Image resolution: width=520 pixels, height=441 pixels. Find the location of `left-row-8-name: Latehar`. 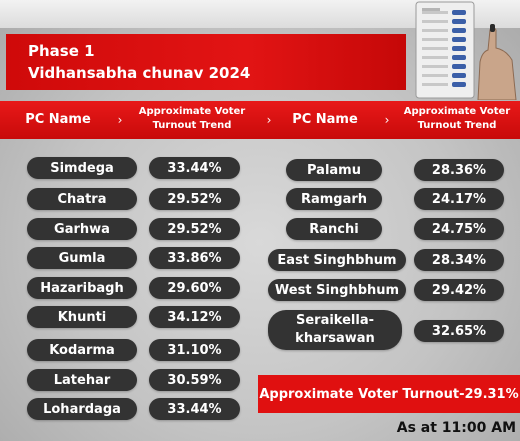

left-row-8-name: Latehar is located at coordinates (82, 380).